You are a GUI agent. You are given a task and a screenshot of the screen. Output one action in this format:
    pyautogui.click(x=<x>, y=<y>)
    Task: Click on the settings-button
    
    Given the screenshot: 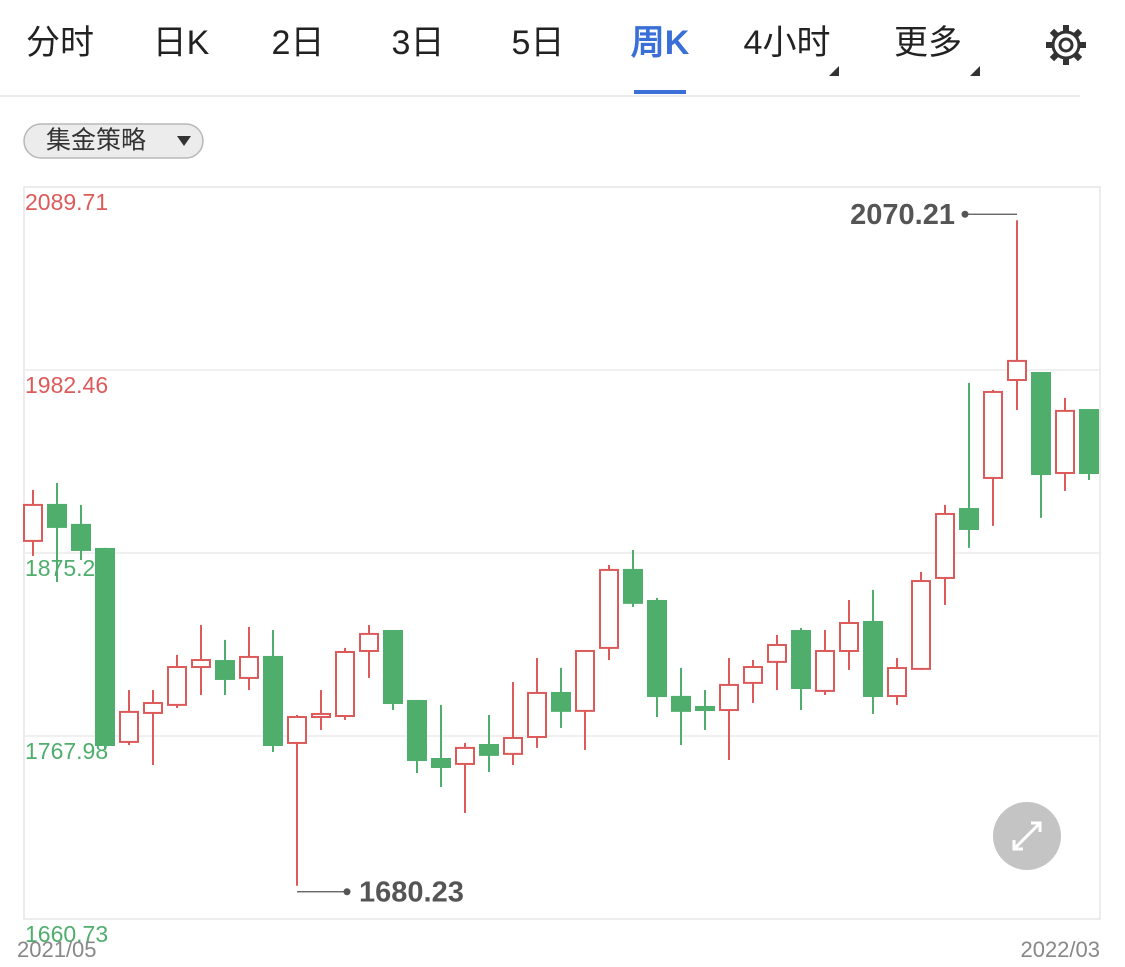 What is the action you would take?
    pyautogui.click(x=1066, y=45)
    